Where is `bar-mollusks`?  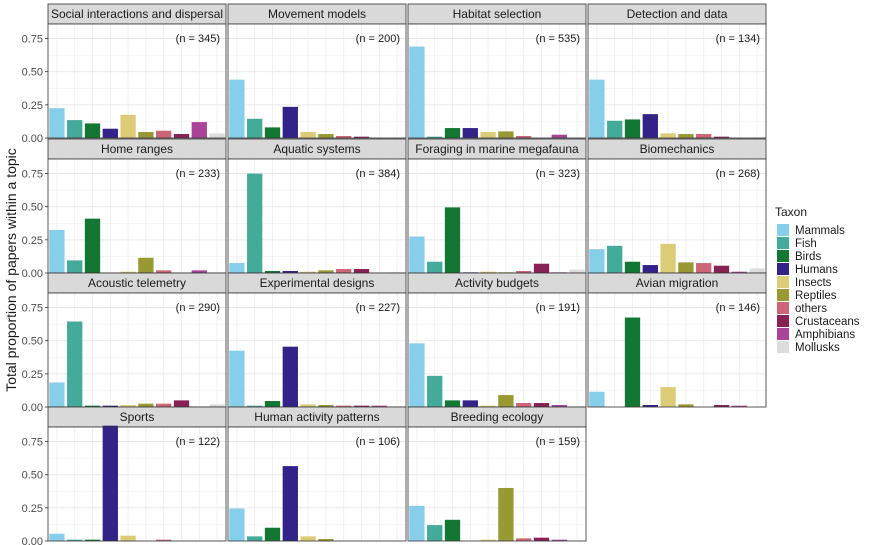 bar-mollusks is located at coordinates (217, 135).